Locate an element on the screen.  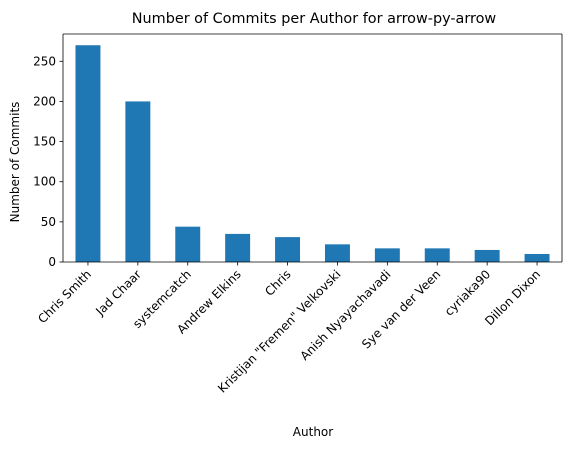
x-tick-label: Anish Nyayachavadi is located at coordinates (346, 315).